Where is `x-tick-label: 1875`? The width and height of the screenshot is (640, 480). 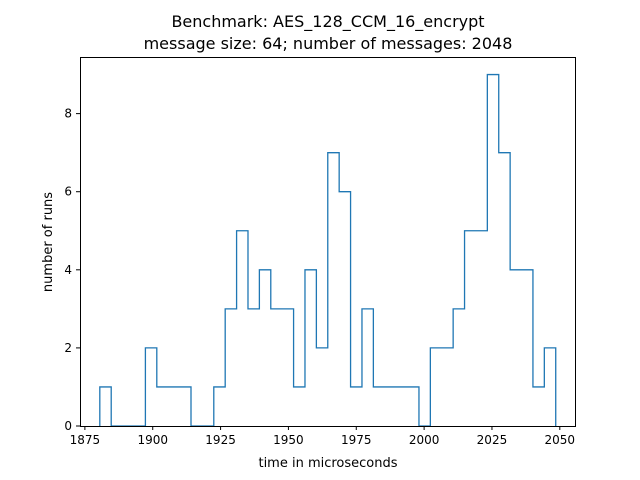 x-tick-label: 1875 is located at coordinates (85, 440).